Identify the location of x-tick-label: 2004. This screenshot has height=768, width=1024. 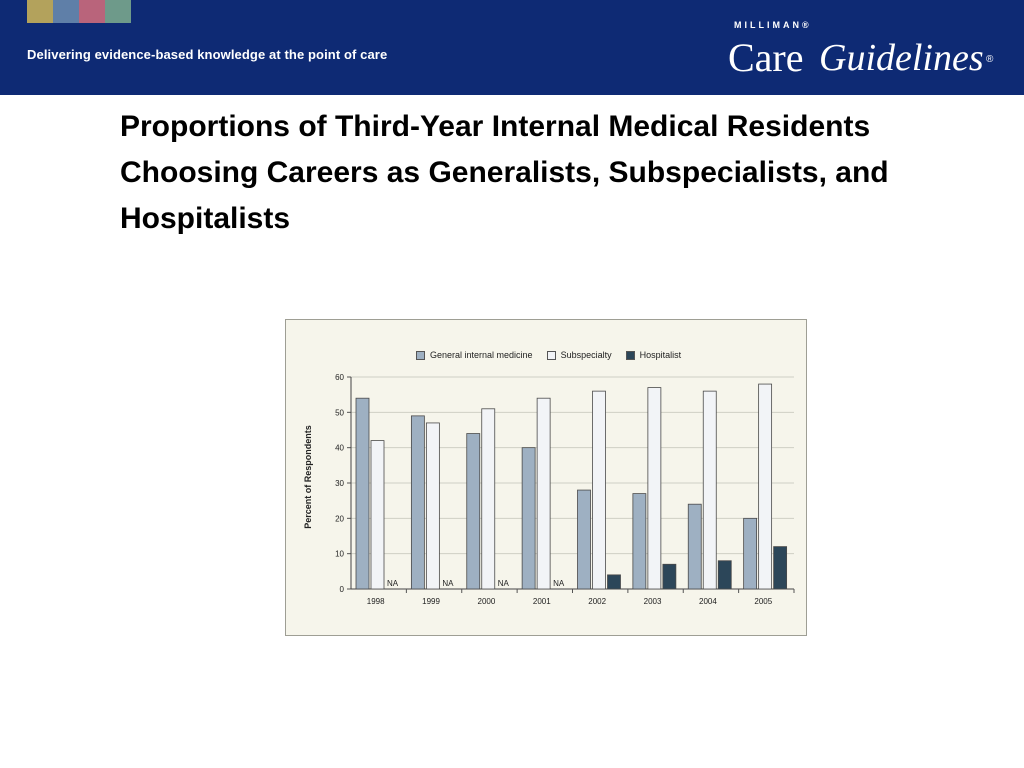
(708, 601).